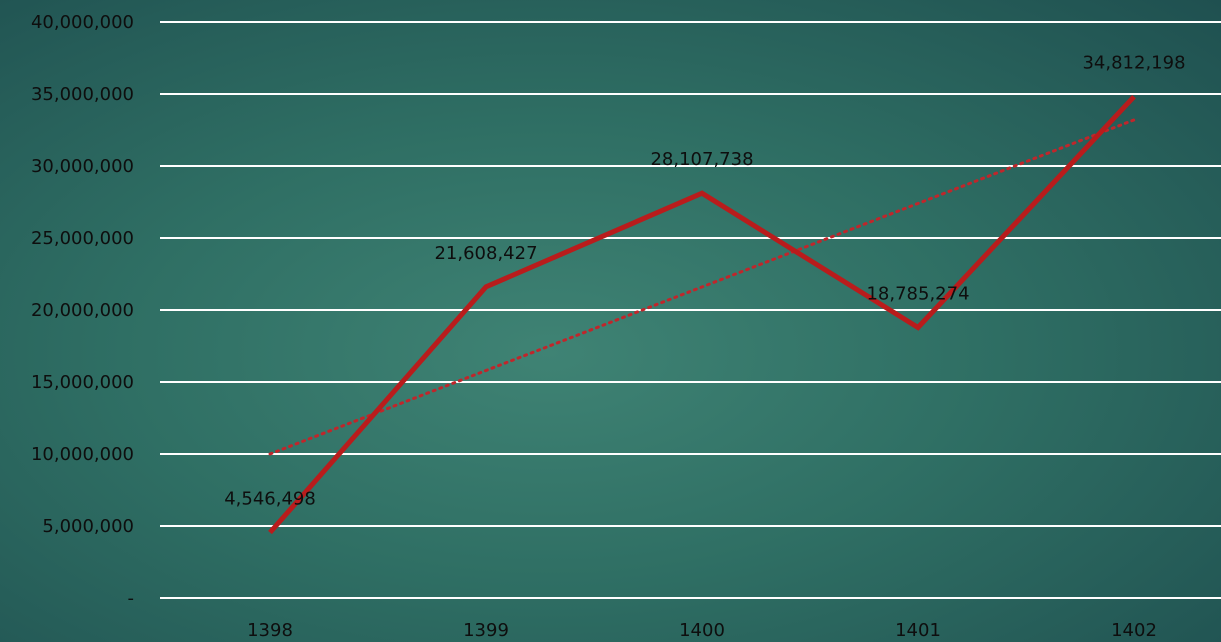 This screenshot has height=642, width=1221. Describe the element at coordinates (917, 293) in the screenshot. I see `data-label: 18,785,274` at that location.